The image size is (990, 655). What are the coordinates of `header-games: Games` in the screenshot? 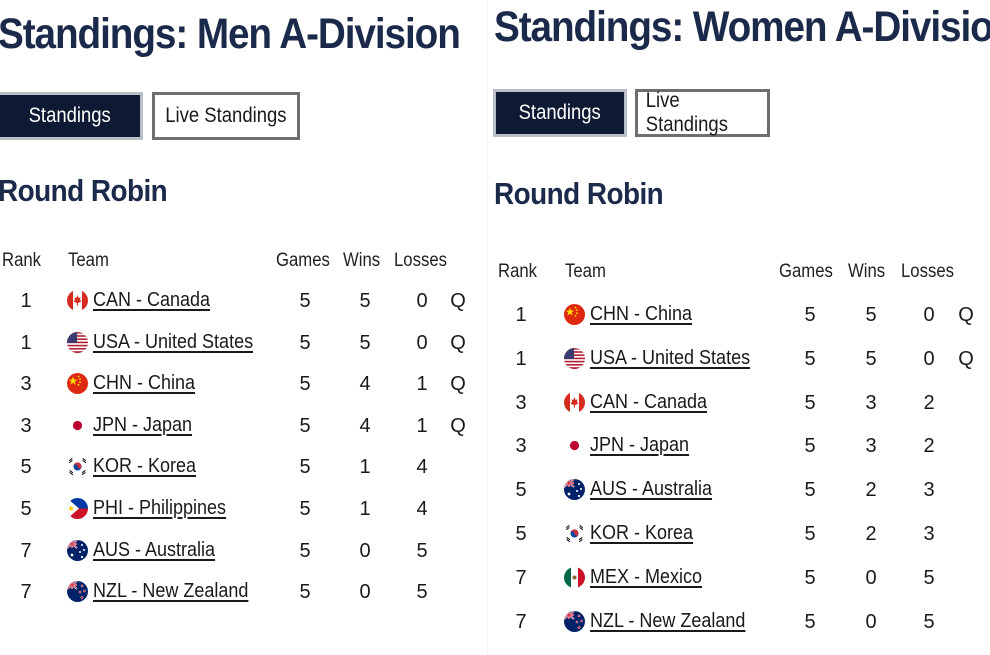 It's located at (806, 271).